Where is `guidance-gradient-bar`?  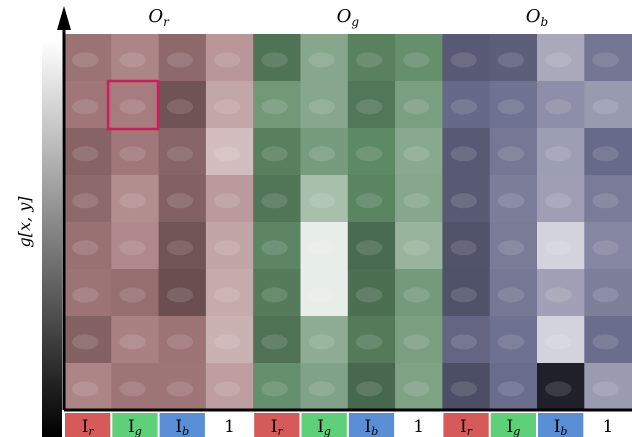 guidance-gradient-bar is located at coordinates (52, 238).